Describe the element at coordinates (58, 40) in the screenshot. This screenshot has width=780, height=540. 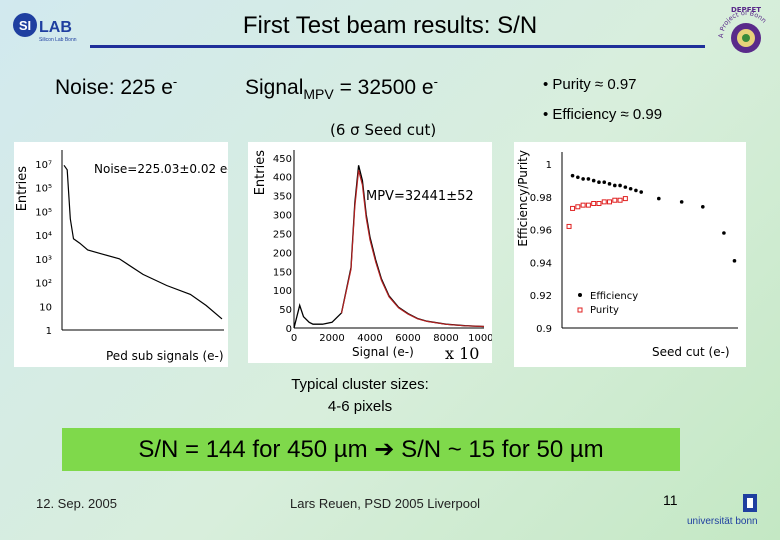
I see `svg-text: Silicon Lab Bonn` at that location.